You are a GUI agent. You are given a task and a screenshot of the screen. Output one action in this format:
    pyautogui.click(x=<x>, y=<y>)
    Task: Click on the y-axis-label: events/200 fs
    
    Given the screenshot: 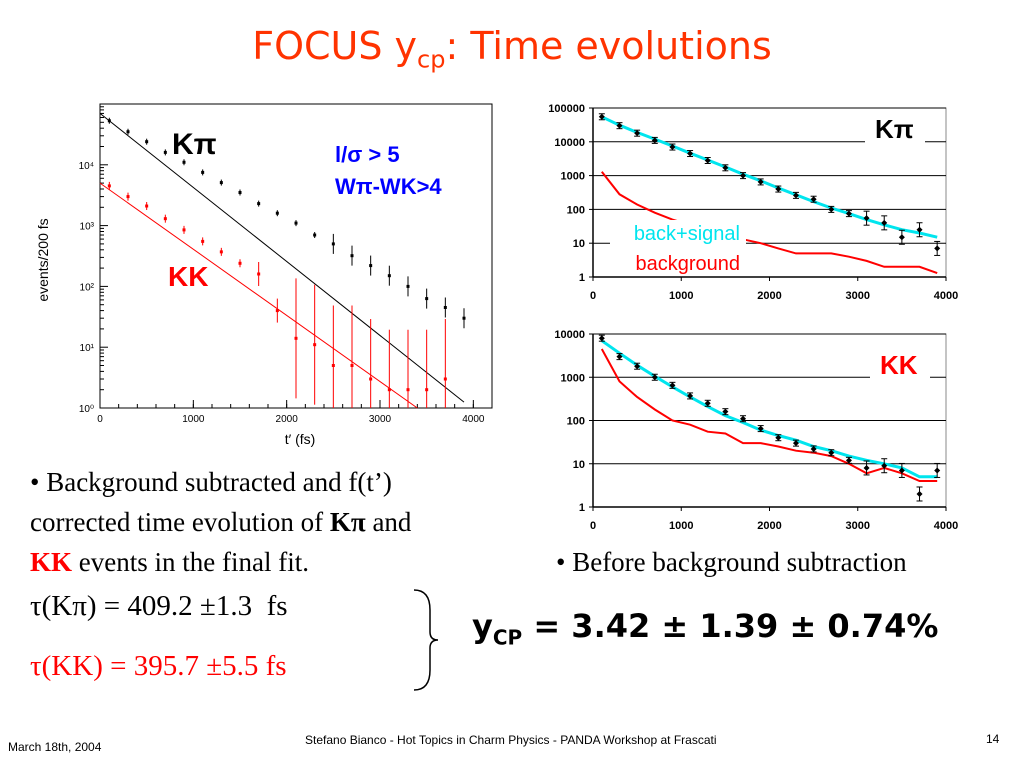 What is the action you would take?
    pyautogui.click(x=43, y=259)
    